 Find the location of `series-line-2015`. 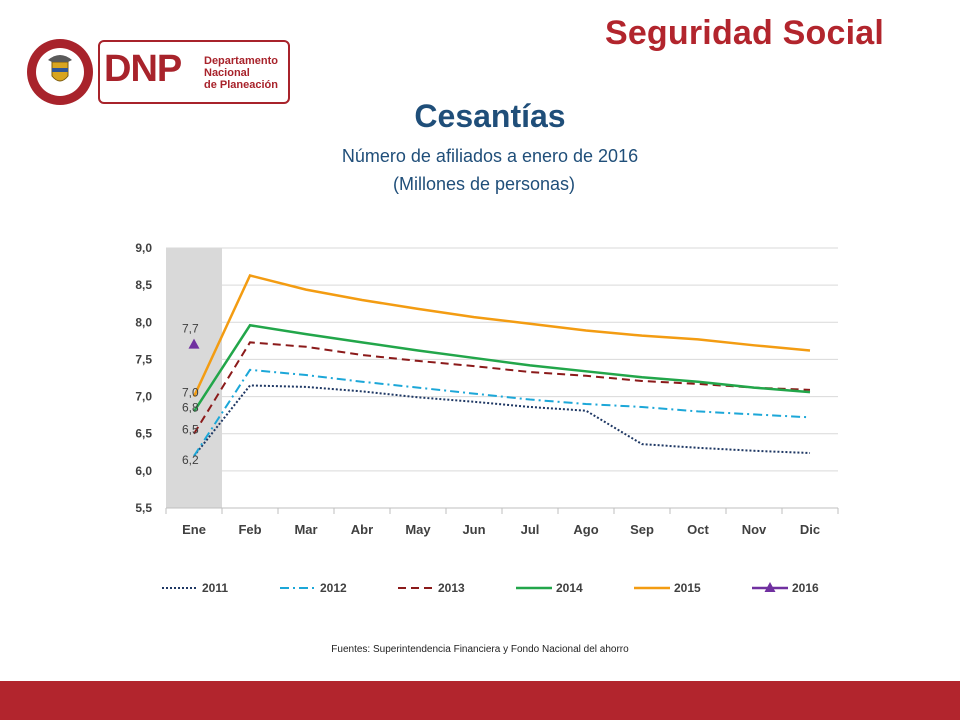

series-line-2015 is located at coordinates (501, 336).